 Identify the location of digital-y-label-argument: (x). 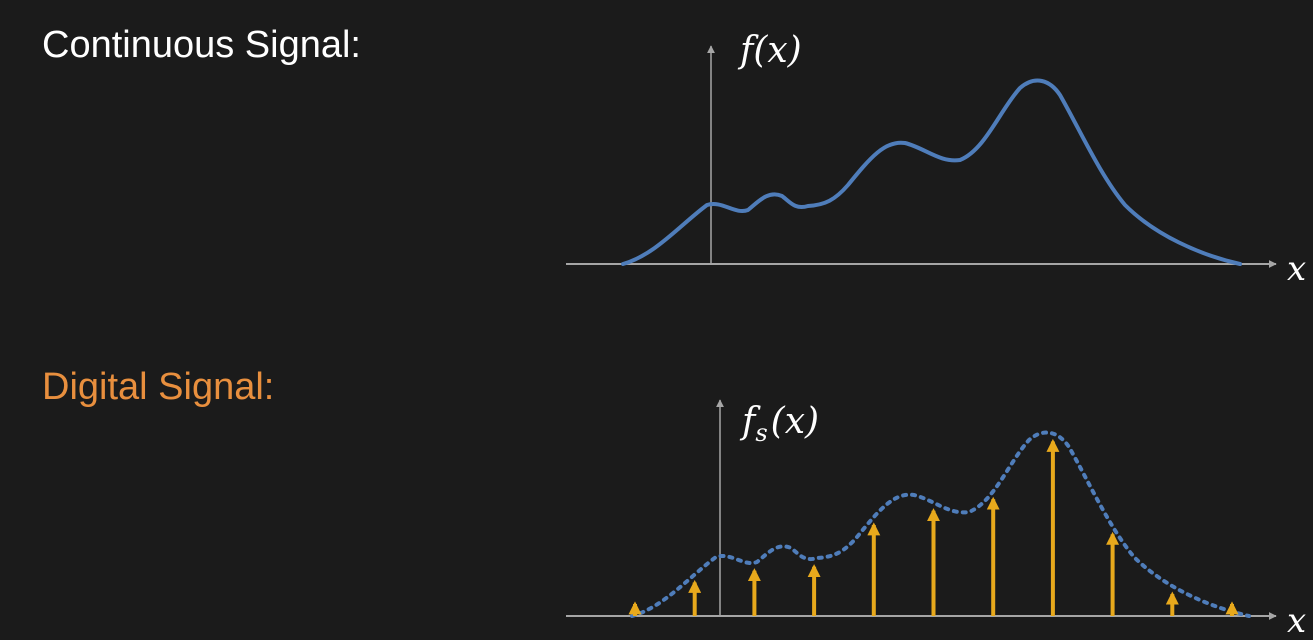
(795, 421).